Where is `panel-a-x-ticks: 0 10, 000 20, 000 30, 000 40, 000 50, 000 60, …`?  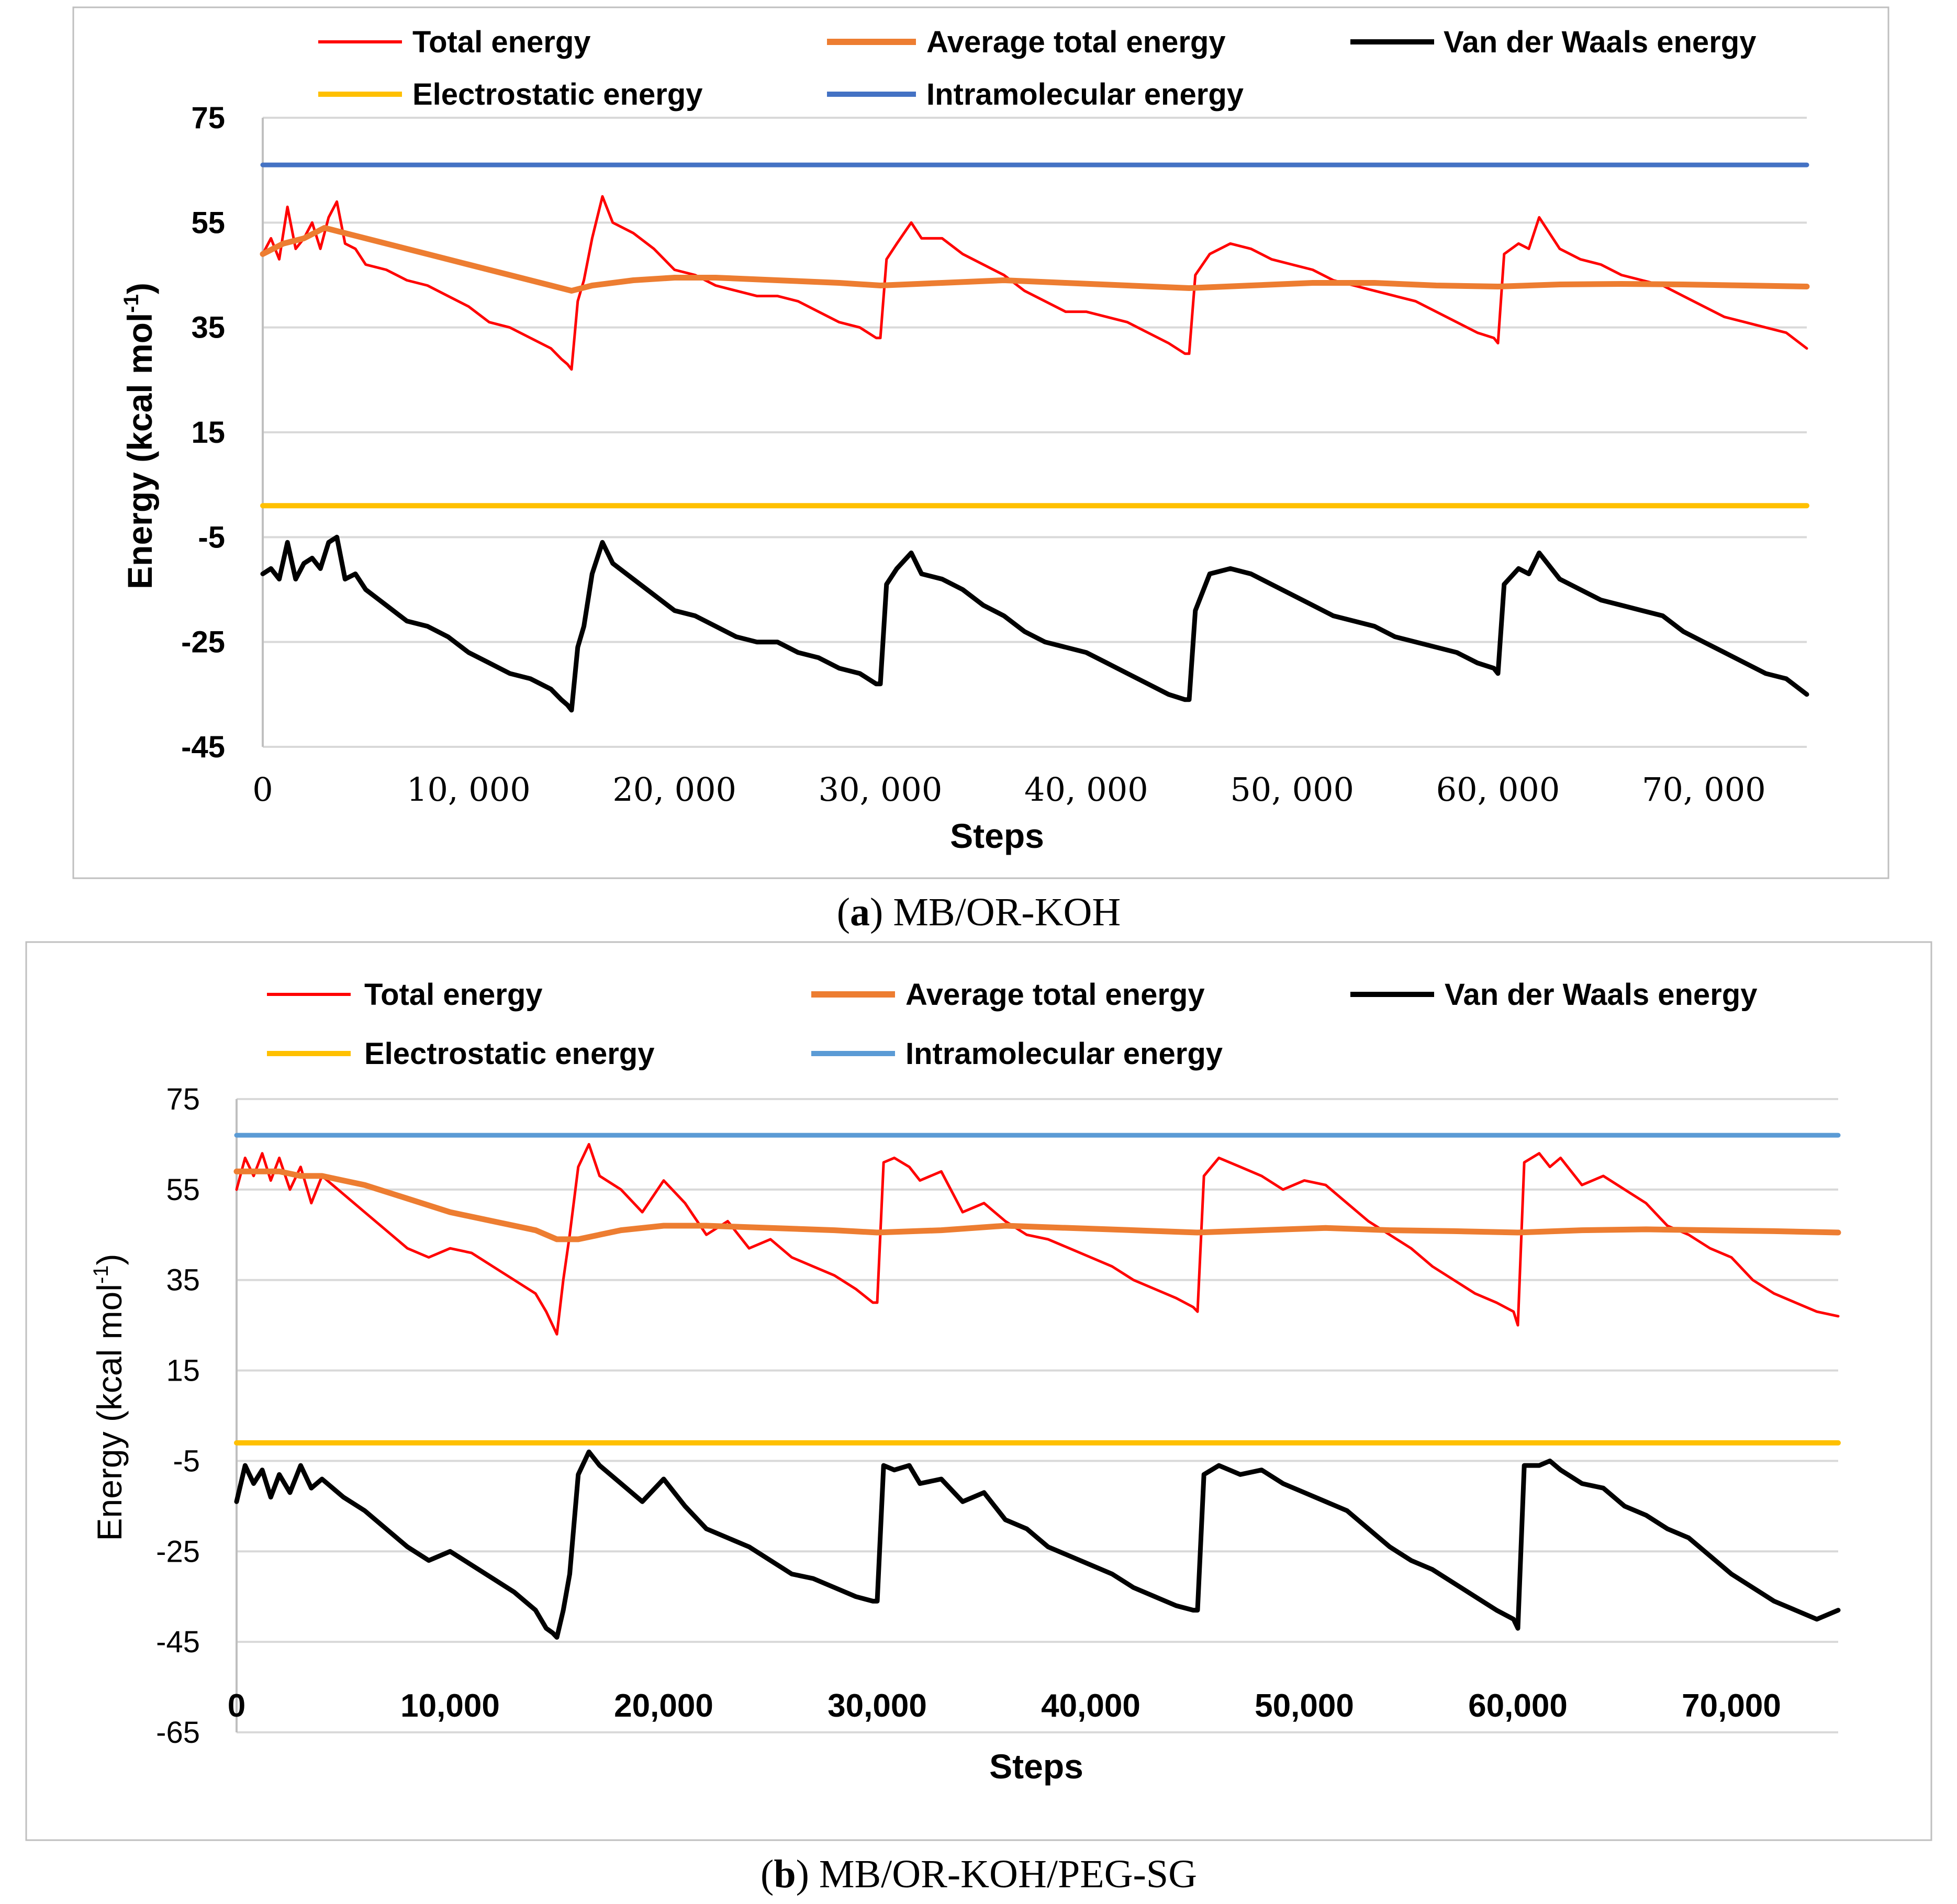 panel-a-x-ticks: 0 10, 000 20, 000 30, 000 40, 000 50, 000 60, … is located at coordinates (1008, 789).